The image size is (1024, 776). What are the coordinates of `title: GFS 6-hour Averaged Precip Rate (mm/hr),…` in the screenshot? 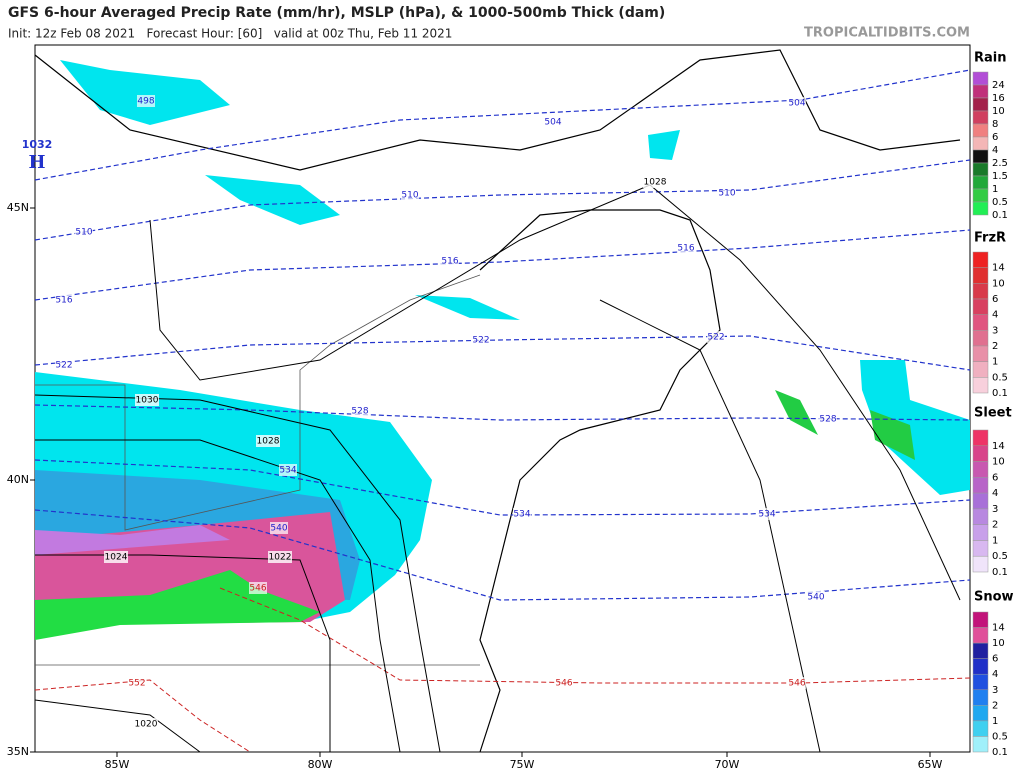 It's located at (336, 13).